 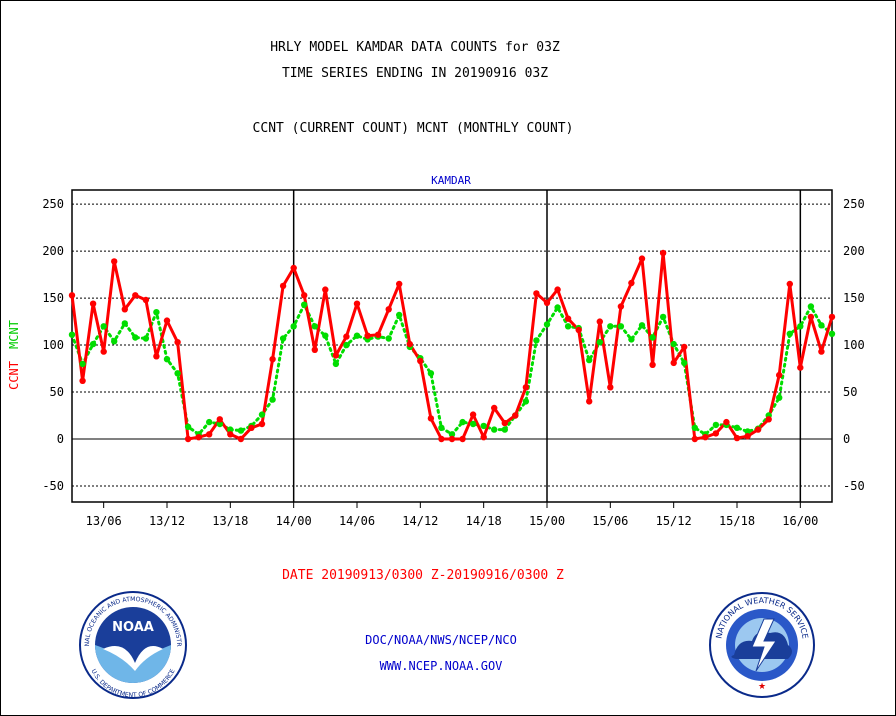 I want to click on y-tick-label-left: 100, so click(x=53, y=345).